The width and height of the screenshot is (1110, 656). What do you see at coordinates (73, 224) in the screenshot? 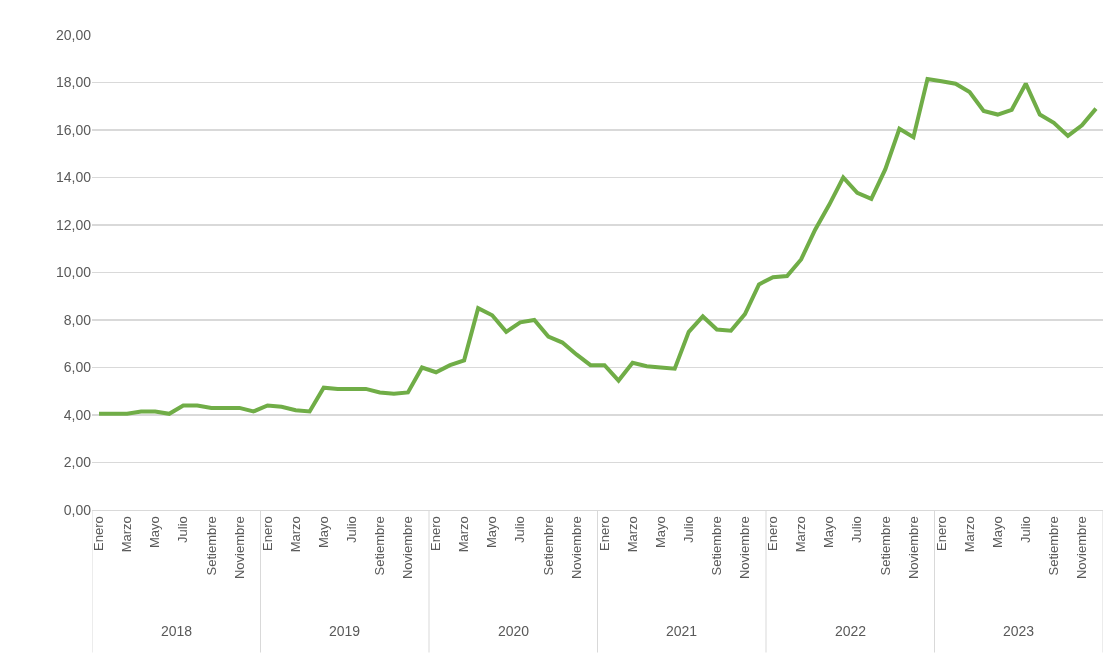
I see `y-tick-label: 12,00` at bounding box center [73, 224].